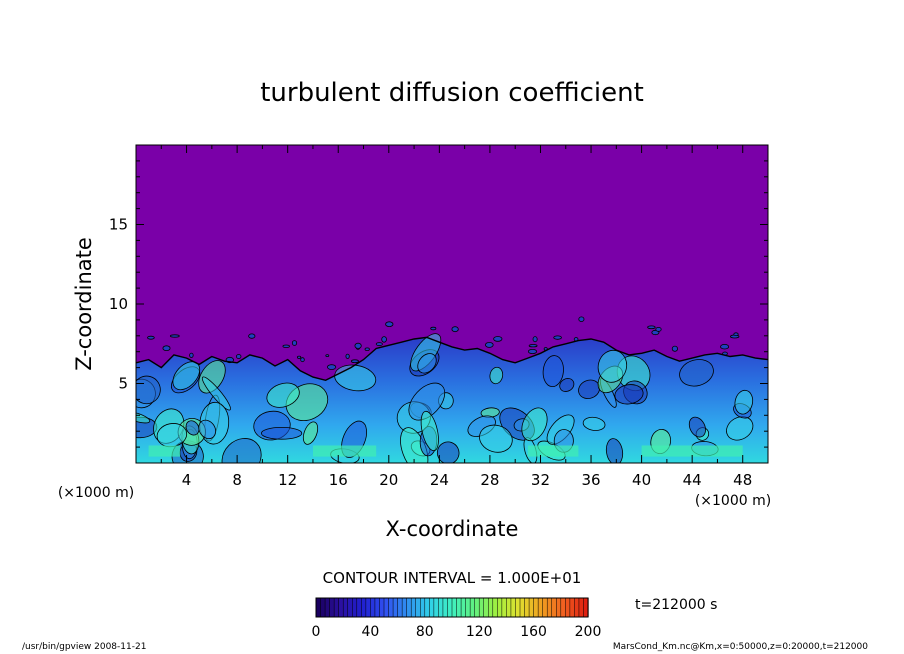  Describe the element at coordinates (118, 304) in the screenshot. I see `y-tick-label: 10` at that location.